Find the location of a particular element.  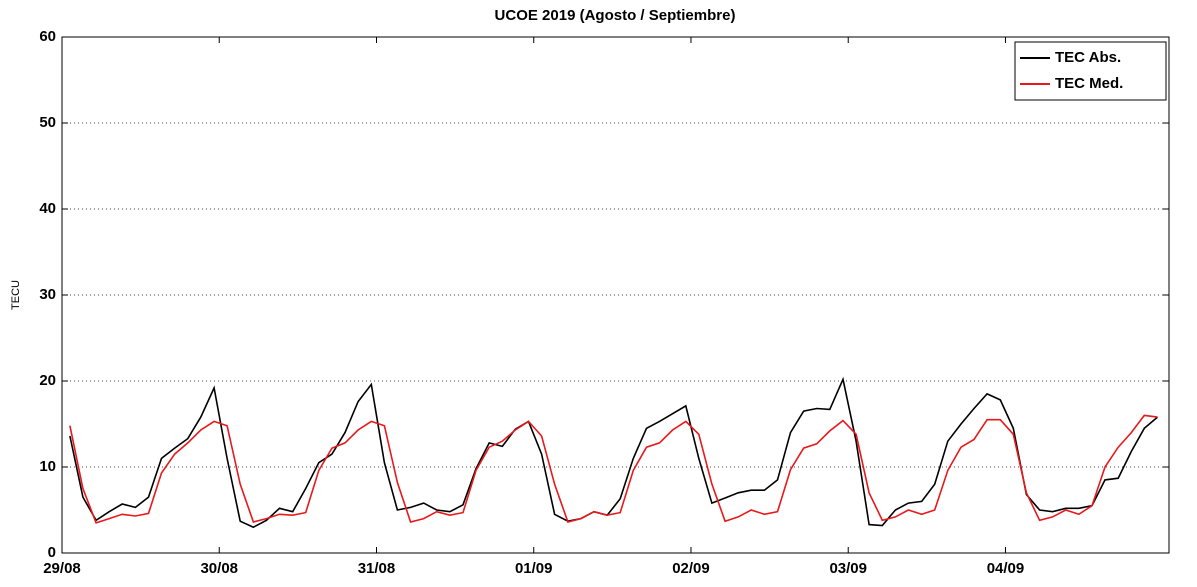

y-tick-label: 10 is located at coordinates (47, 466).